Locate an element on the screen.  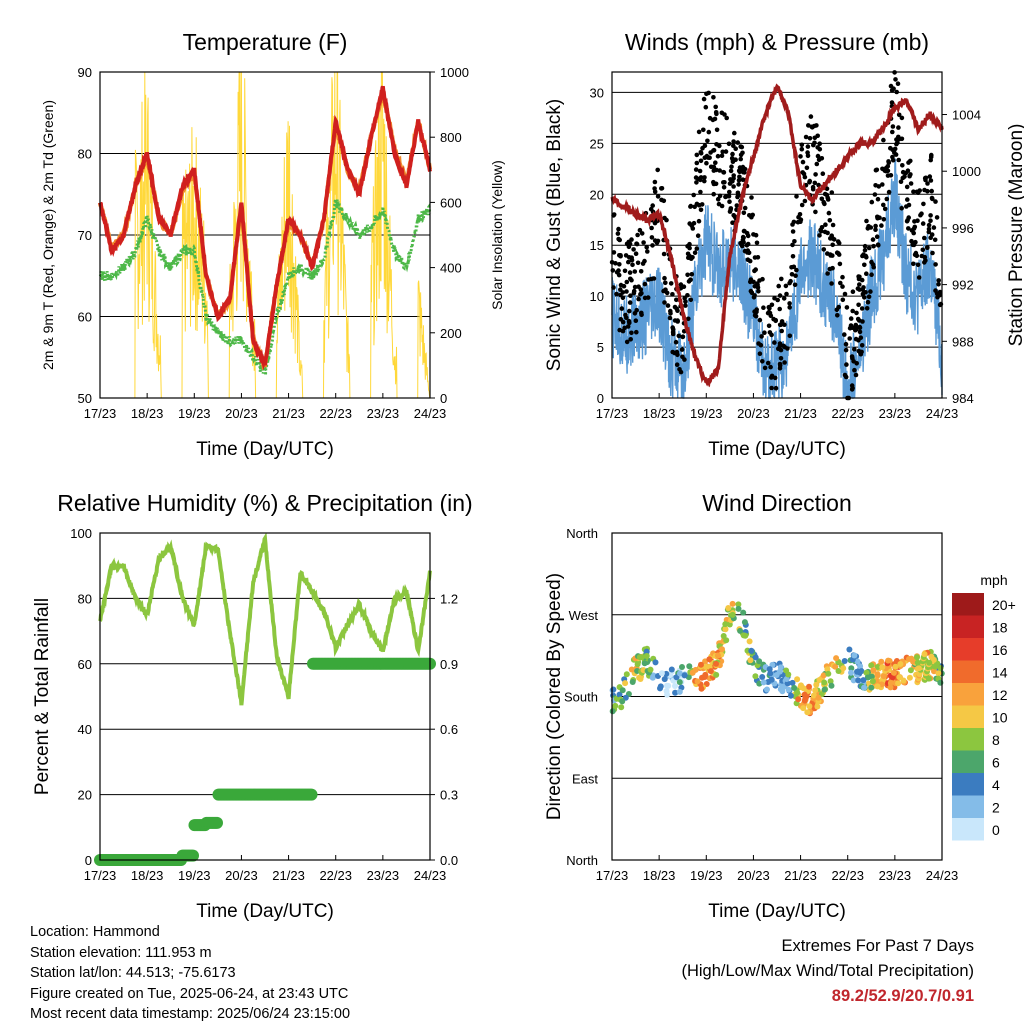
dir-ytick: West is located at coordinates (584, 615).